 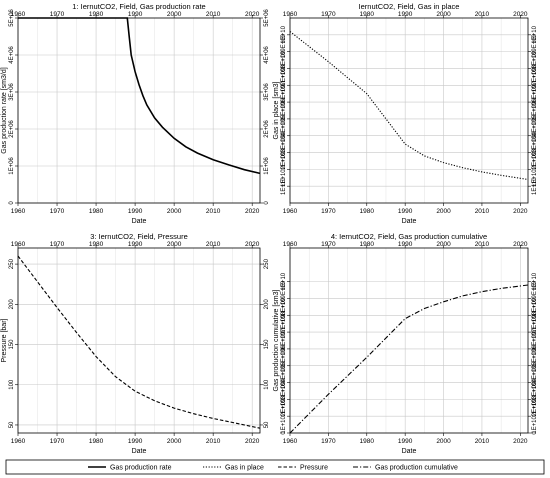 What do you see at coordinates (367, 14) in the screenshot?
I see `x-tick-label-top: 1980` at bounding box center [367, 14].